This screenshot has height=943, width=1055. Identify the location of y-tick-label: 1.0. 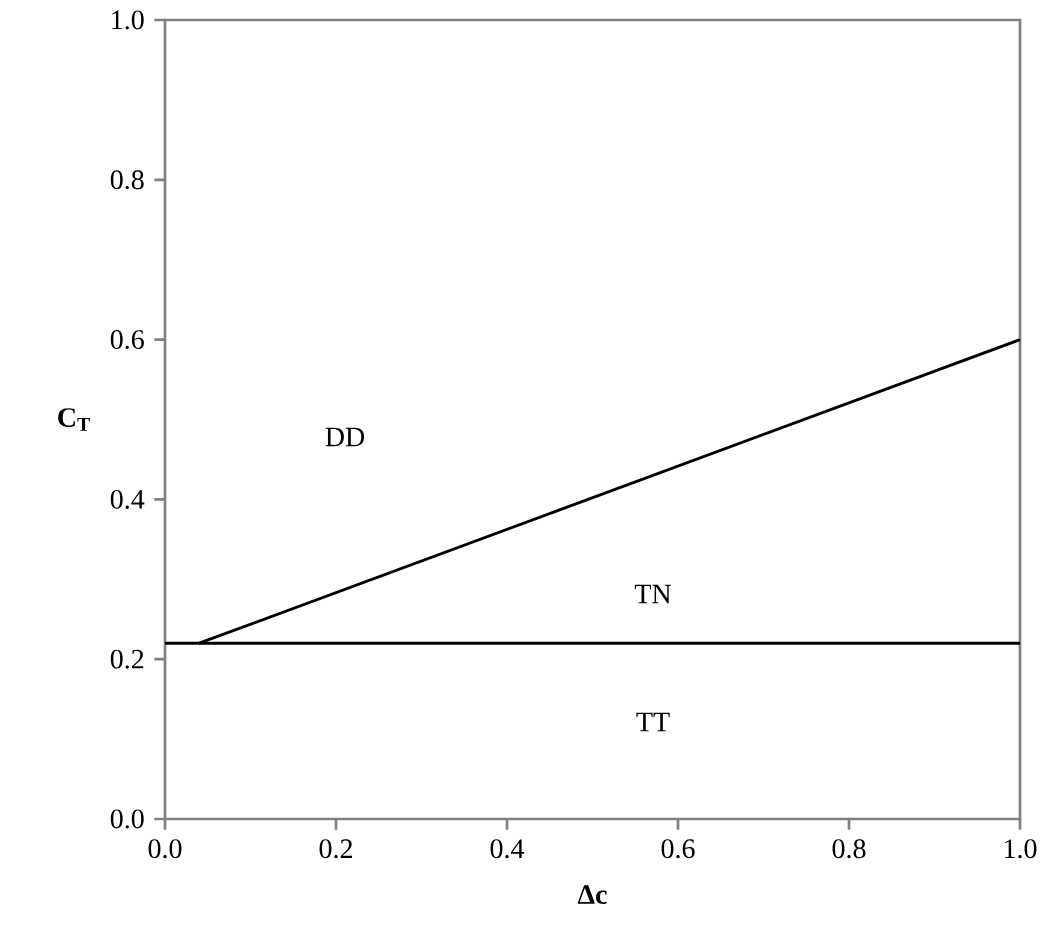
(128, 20).